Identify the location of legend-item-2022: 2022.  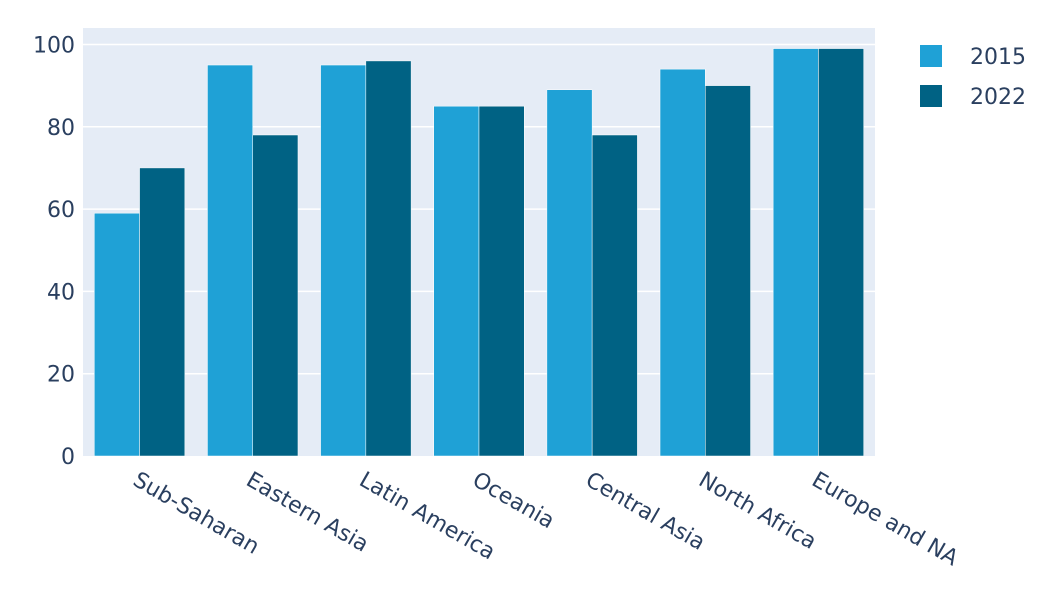
(973, 97).